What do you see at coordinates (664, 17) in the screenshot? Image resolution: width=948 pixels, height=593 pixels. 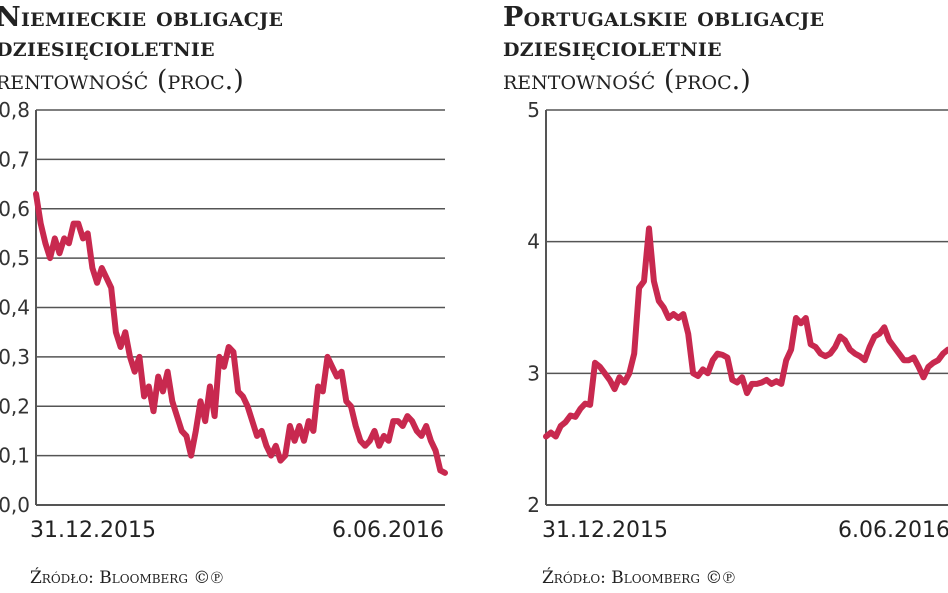 I see `chart-title-line1: Portugalskie obligacje` at bounding box center [664, 17].